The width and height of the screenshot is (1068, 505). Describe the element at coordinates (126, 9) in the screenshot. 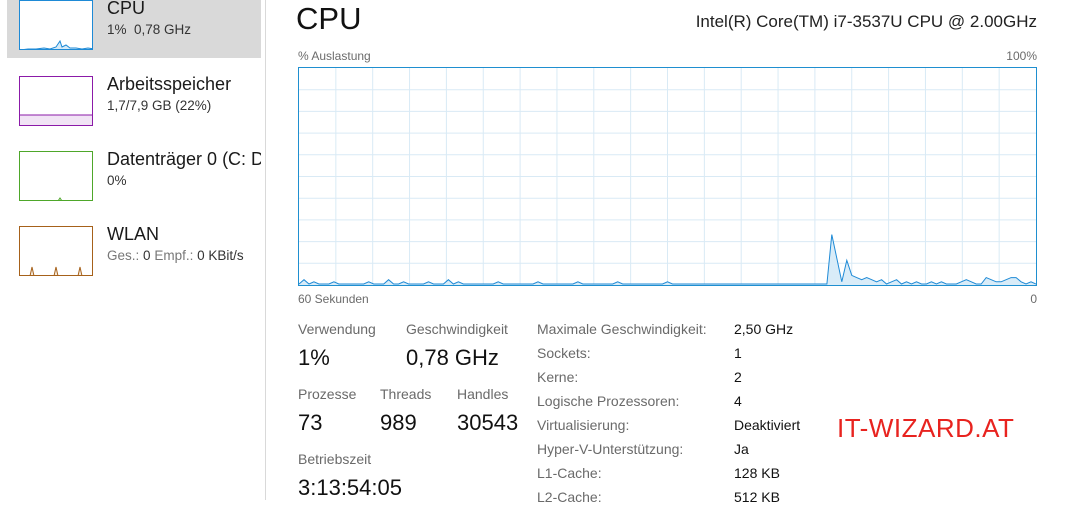

I see `sidebar-item-cpu-title: CPU` at that location.